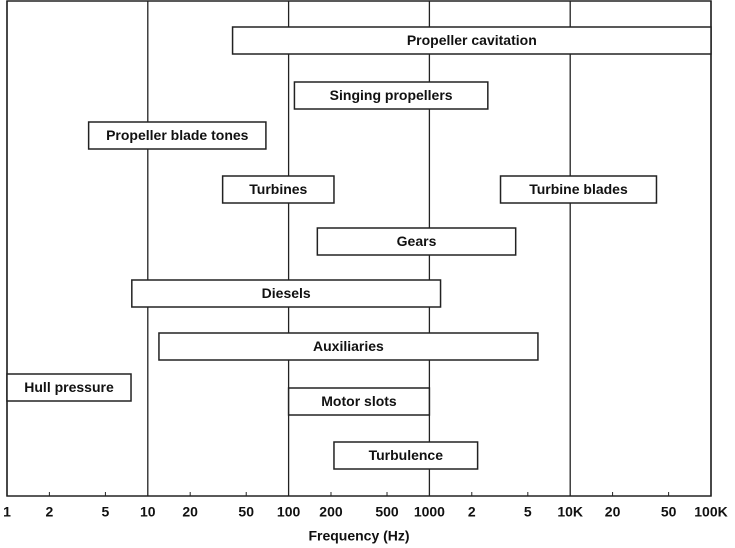 Image resolution: width=735 pixels, height=548 pixels. I want to click on bar-label: Hull pressure, so click(69, 387).